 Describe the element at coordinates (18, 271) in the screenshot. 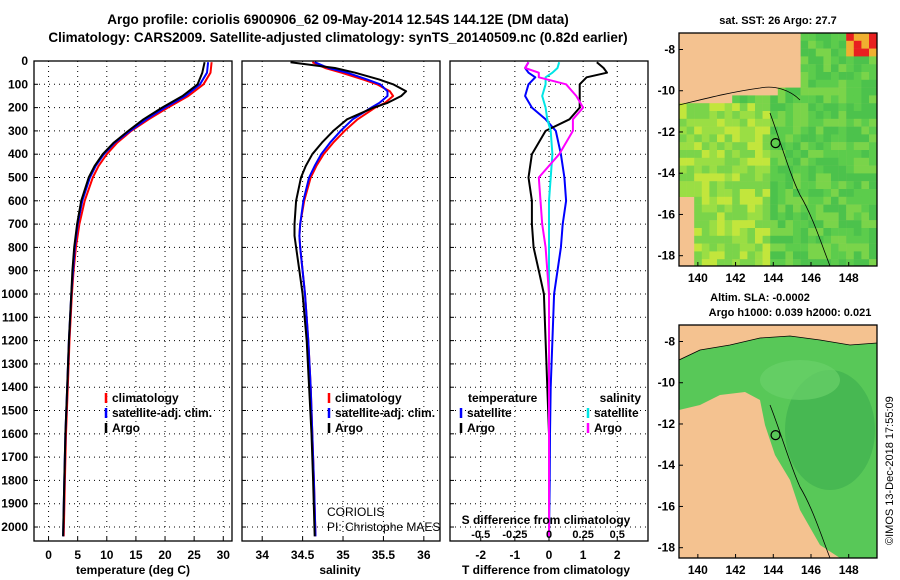

I see `depth-tick-label: 900` at that location.